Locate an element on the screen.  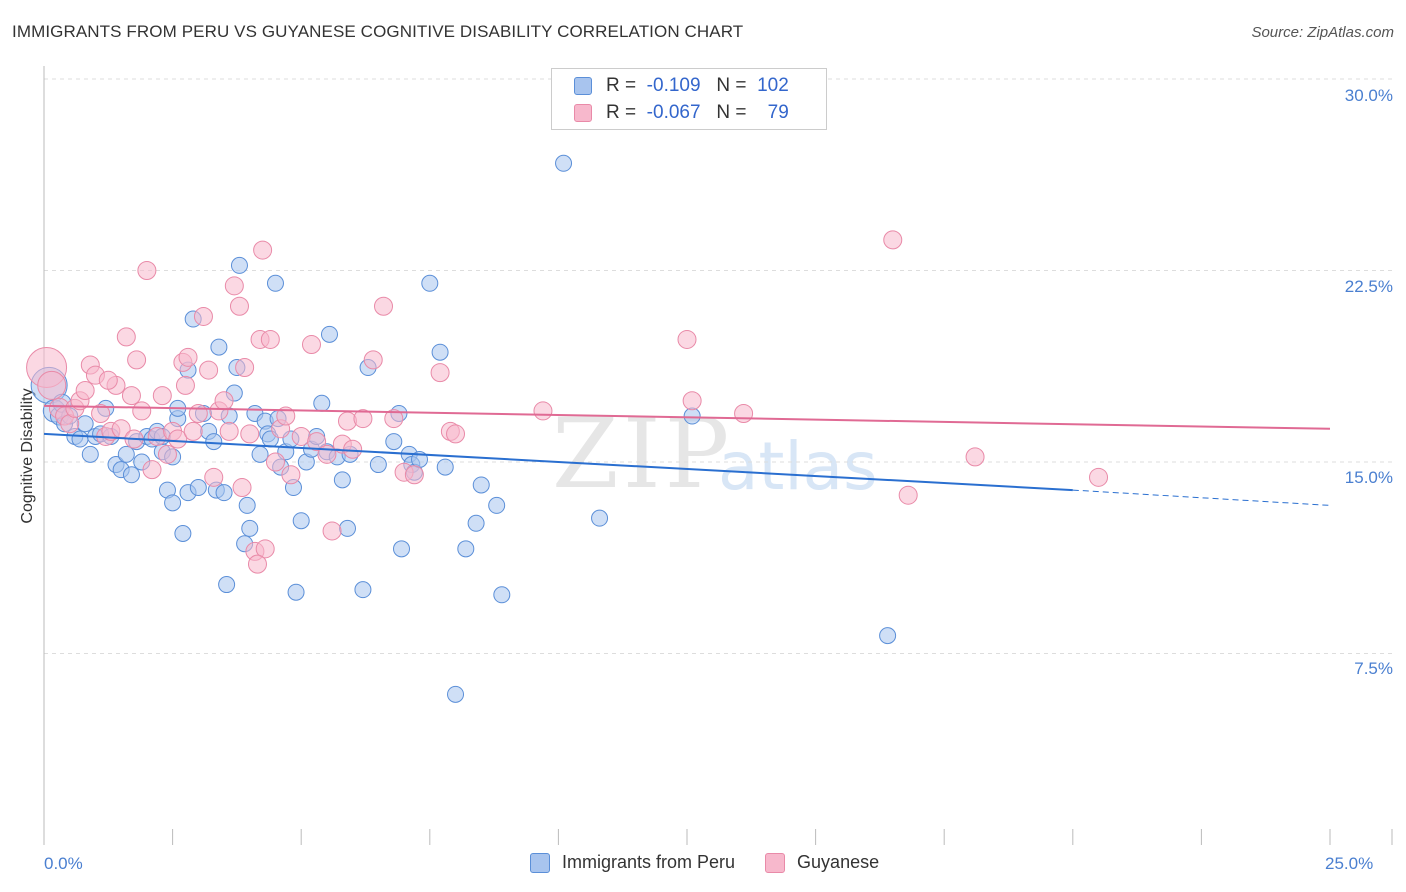
legend-label-peru: Immigrants from Peru is located at coordinates (649, 862).